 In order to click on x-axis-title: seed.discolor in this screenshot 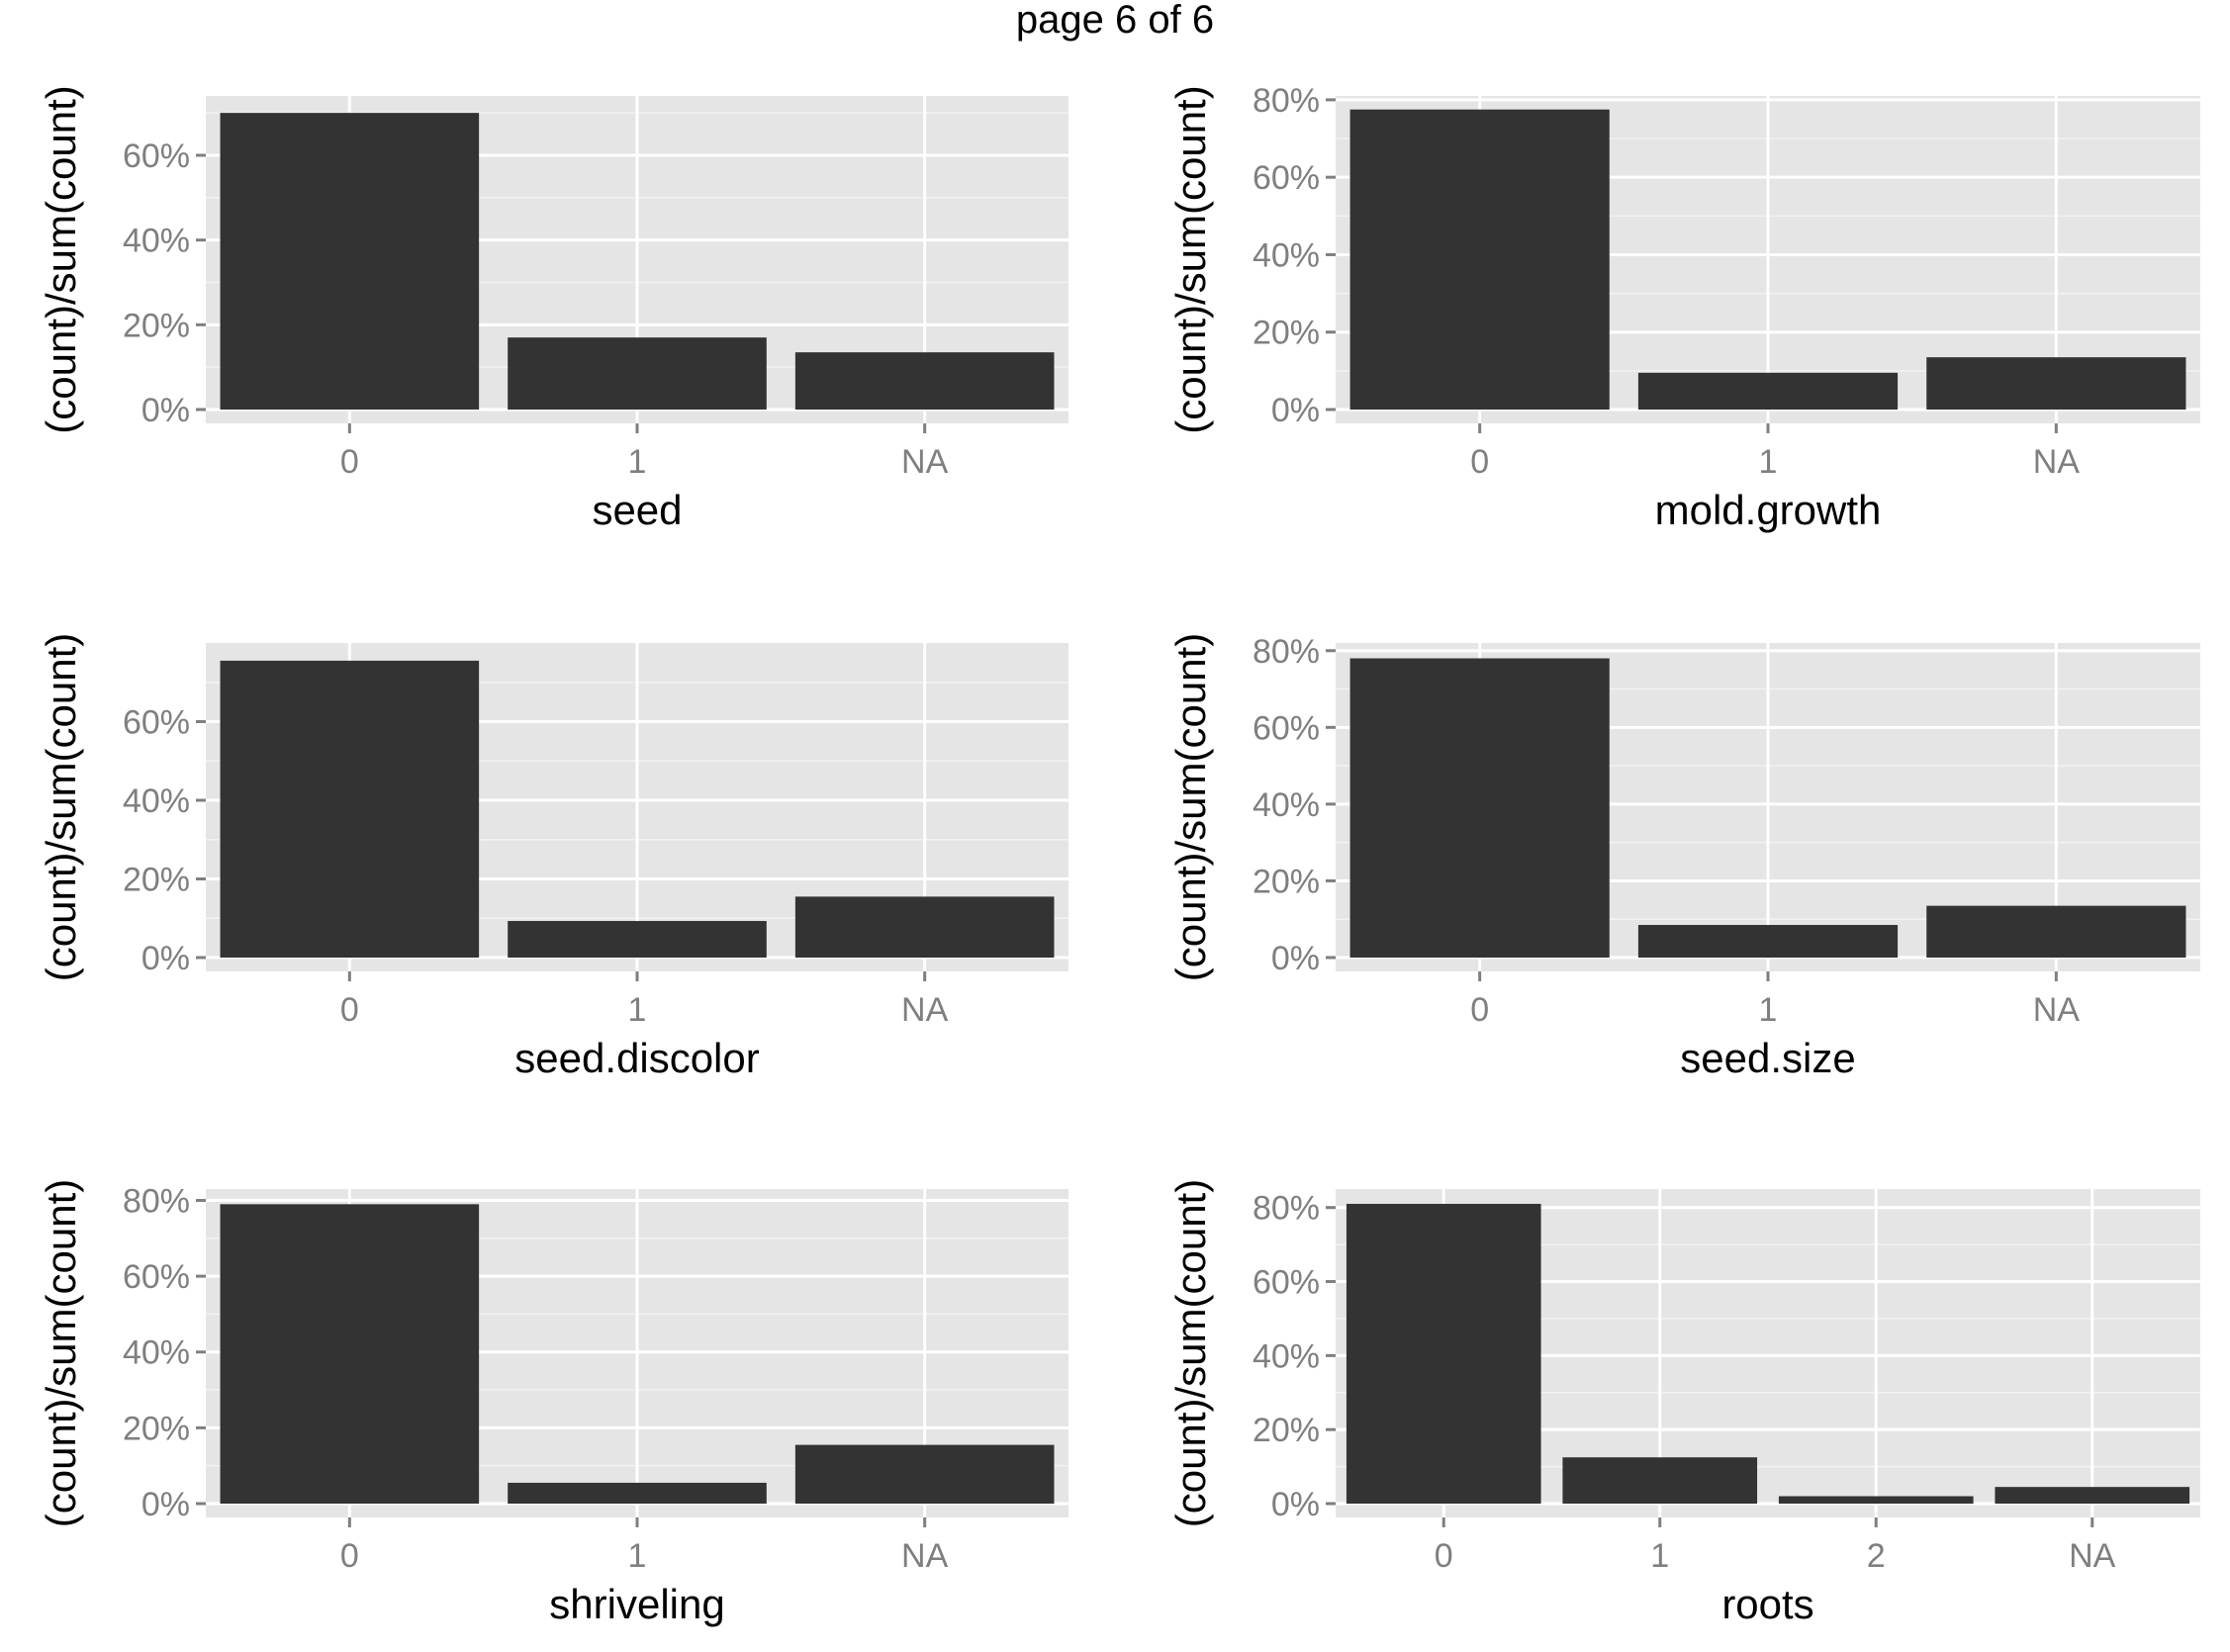, I will do `click(636, 1058)`.